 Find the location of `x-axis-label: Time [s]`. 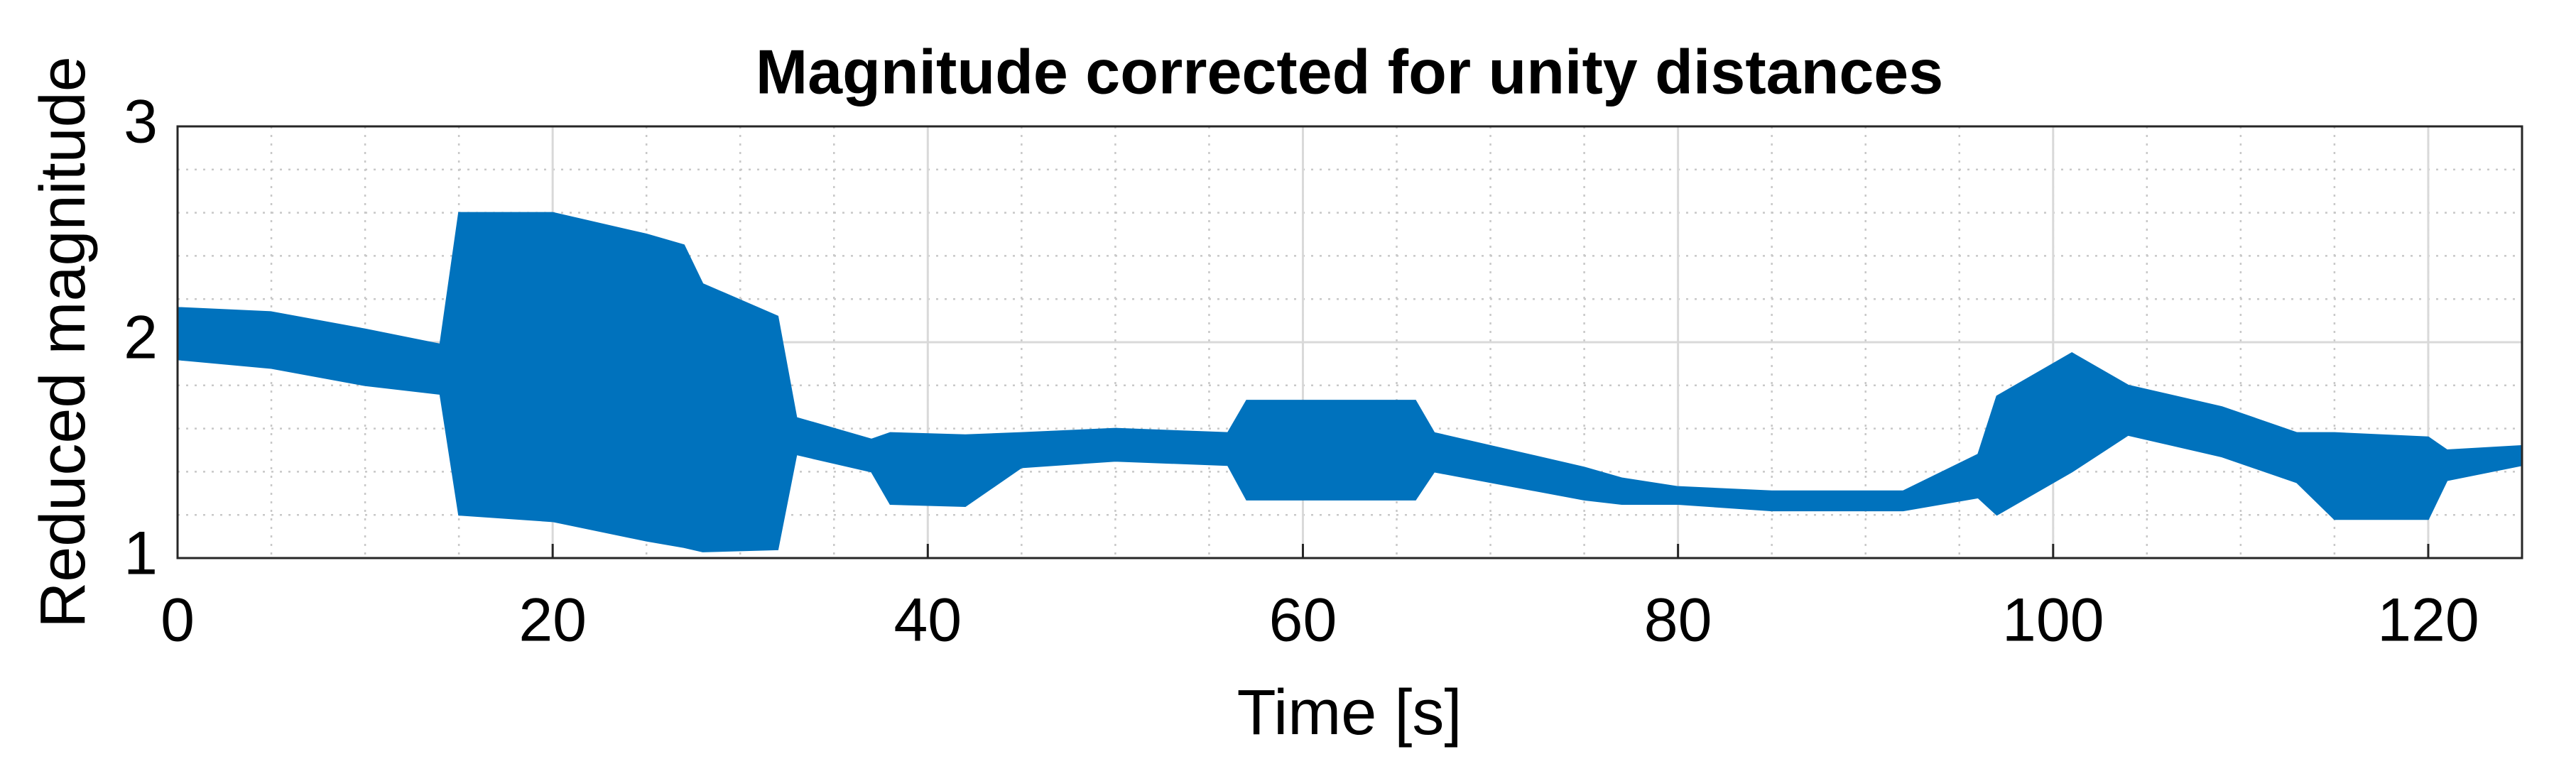

x-axis-label: Time [s] is located at coordinates (1349, 712).